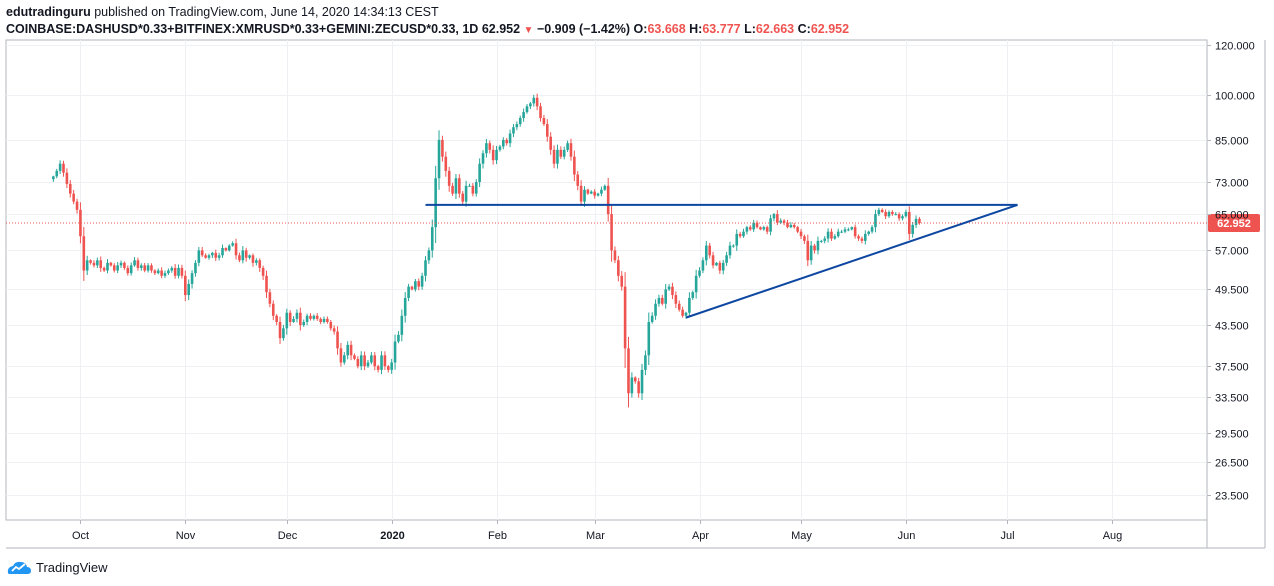 The image size is (1274, 586). I want to click on time-tick-label: Apr, so click(700, 536).